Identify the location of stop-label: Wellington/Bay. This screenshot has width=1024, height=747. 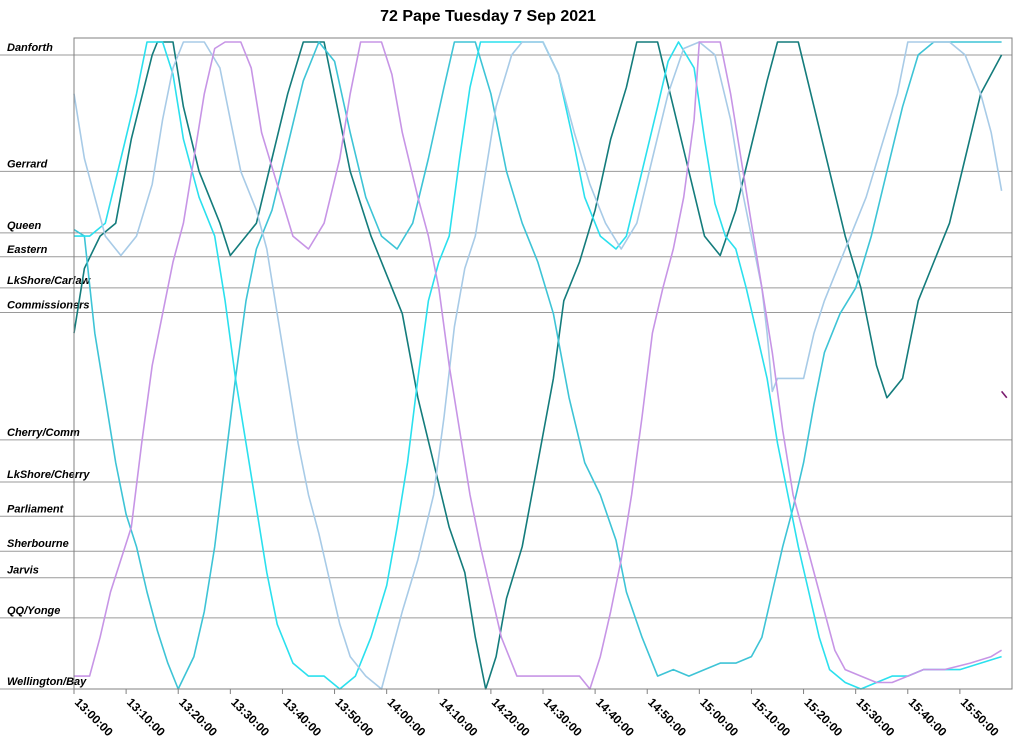
(47, 682).